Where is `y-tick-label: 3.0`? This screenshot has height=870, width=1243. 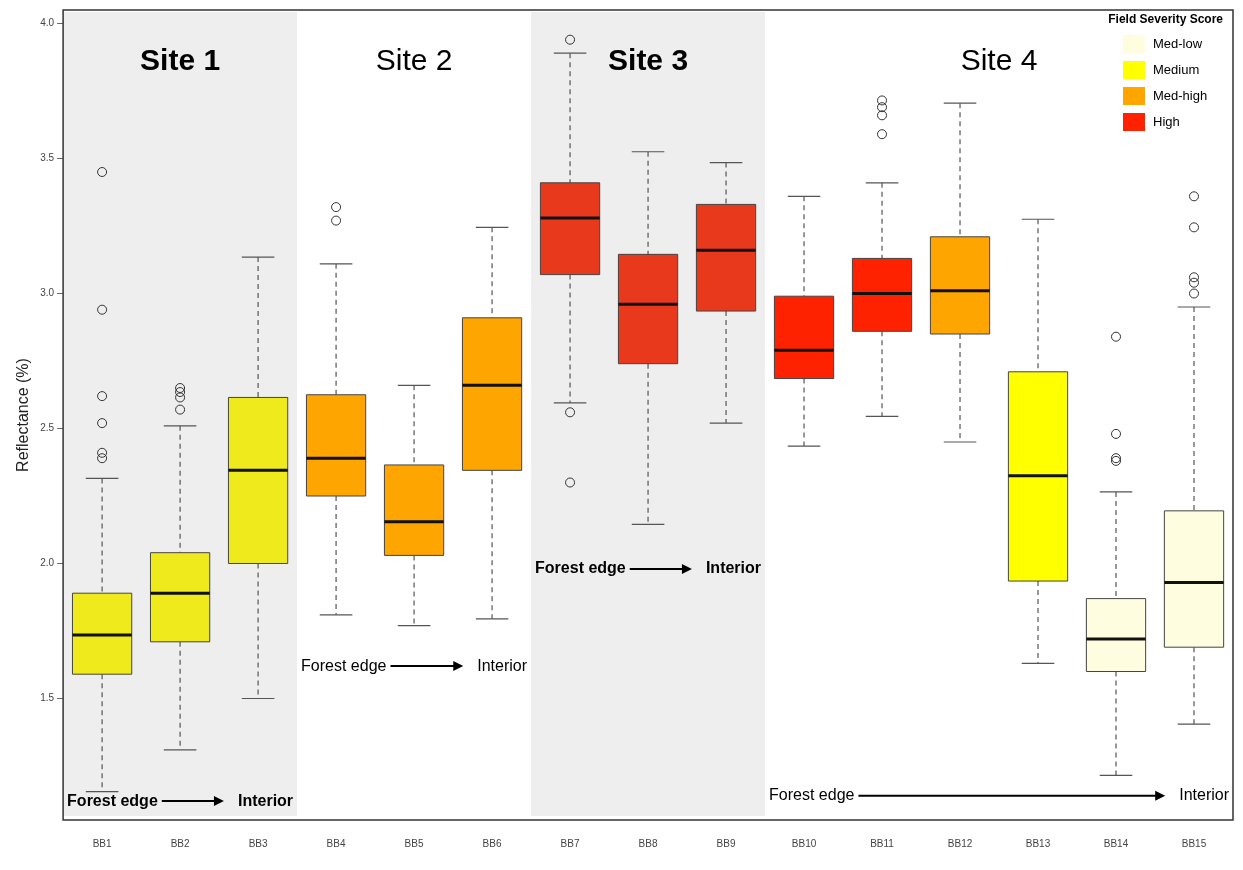 y-tick-label: 3.0 is located at coordinates (47, 293).